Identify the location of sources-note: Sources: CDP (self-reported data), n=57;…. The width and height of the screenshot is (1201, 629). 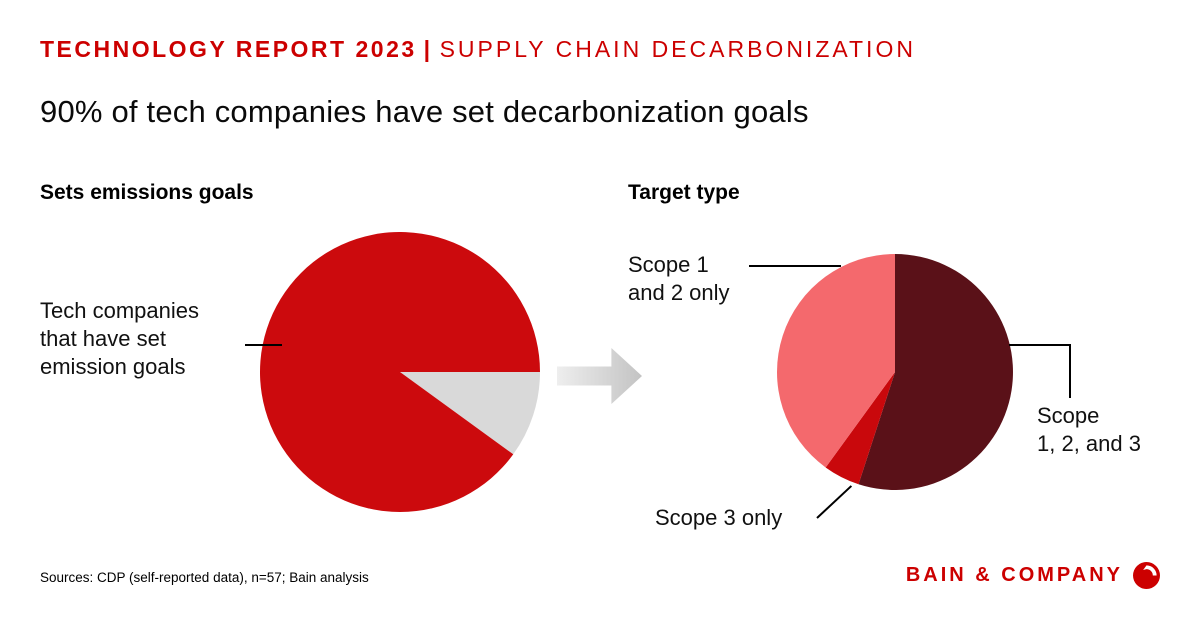
(204, 577).